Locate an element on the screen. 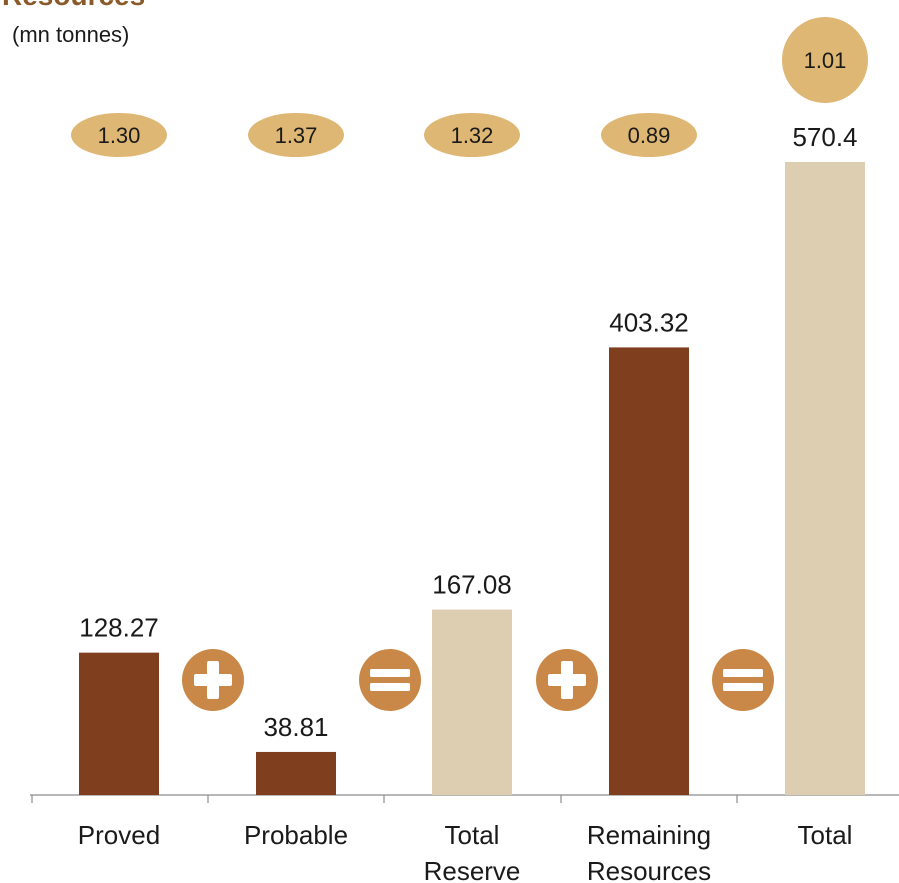 This screenshot has width=899, height=883. ratio-bubble-label: 1.30 is located at coordinates (119, 135).